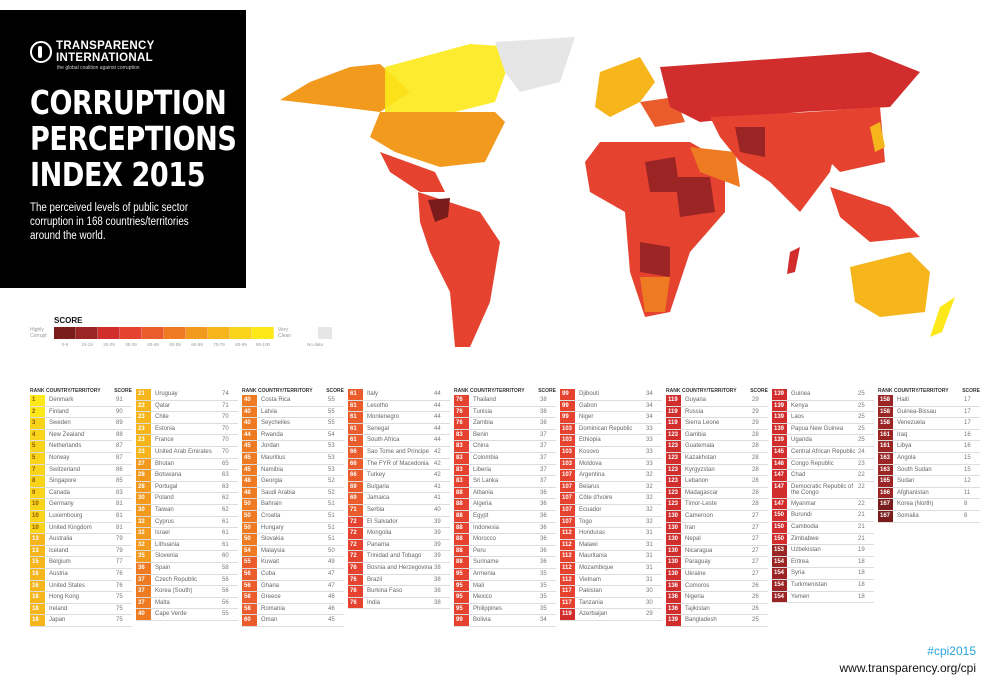  I want to click on rank-badge: 107, so click(567, 510).